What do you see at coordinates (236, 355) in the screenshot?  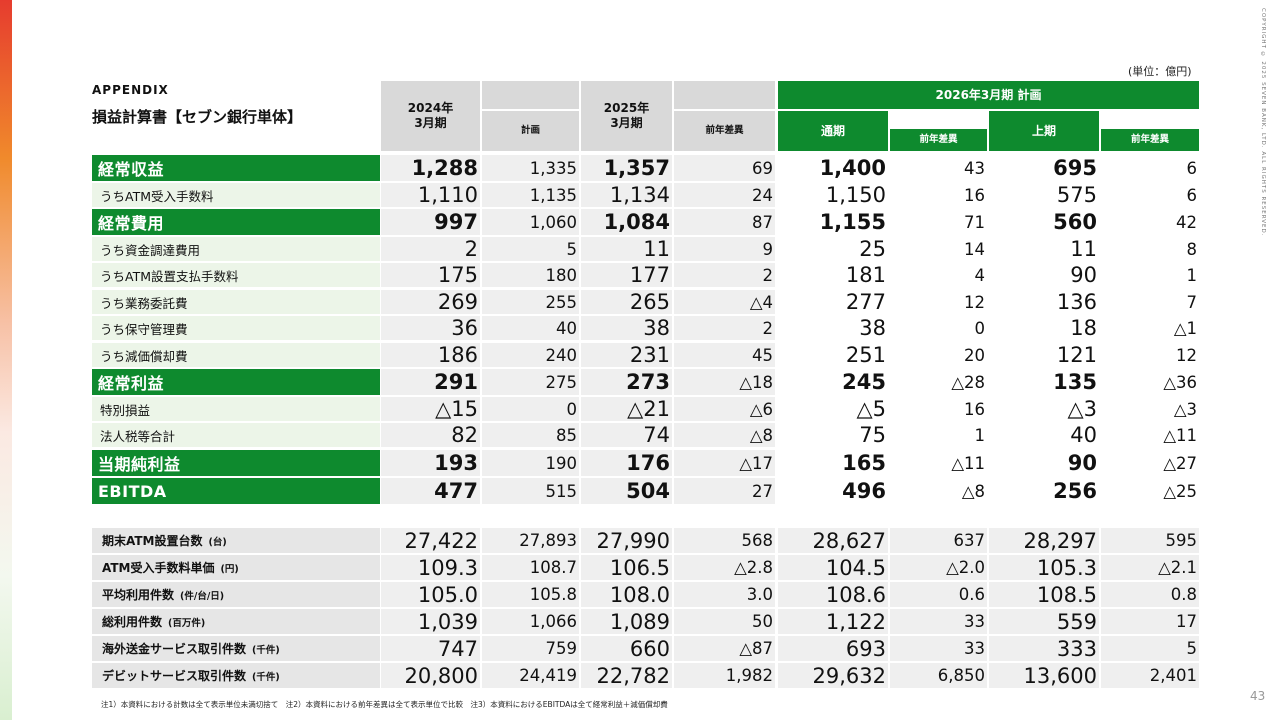 I see `pl-row-label: うち減価償却費` at bounding box center [236, 355].